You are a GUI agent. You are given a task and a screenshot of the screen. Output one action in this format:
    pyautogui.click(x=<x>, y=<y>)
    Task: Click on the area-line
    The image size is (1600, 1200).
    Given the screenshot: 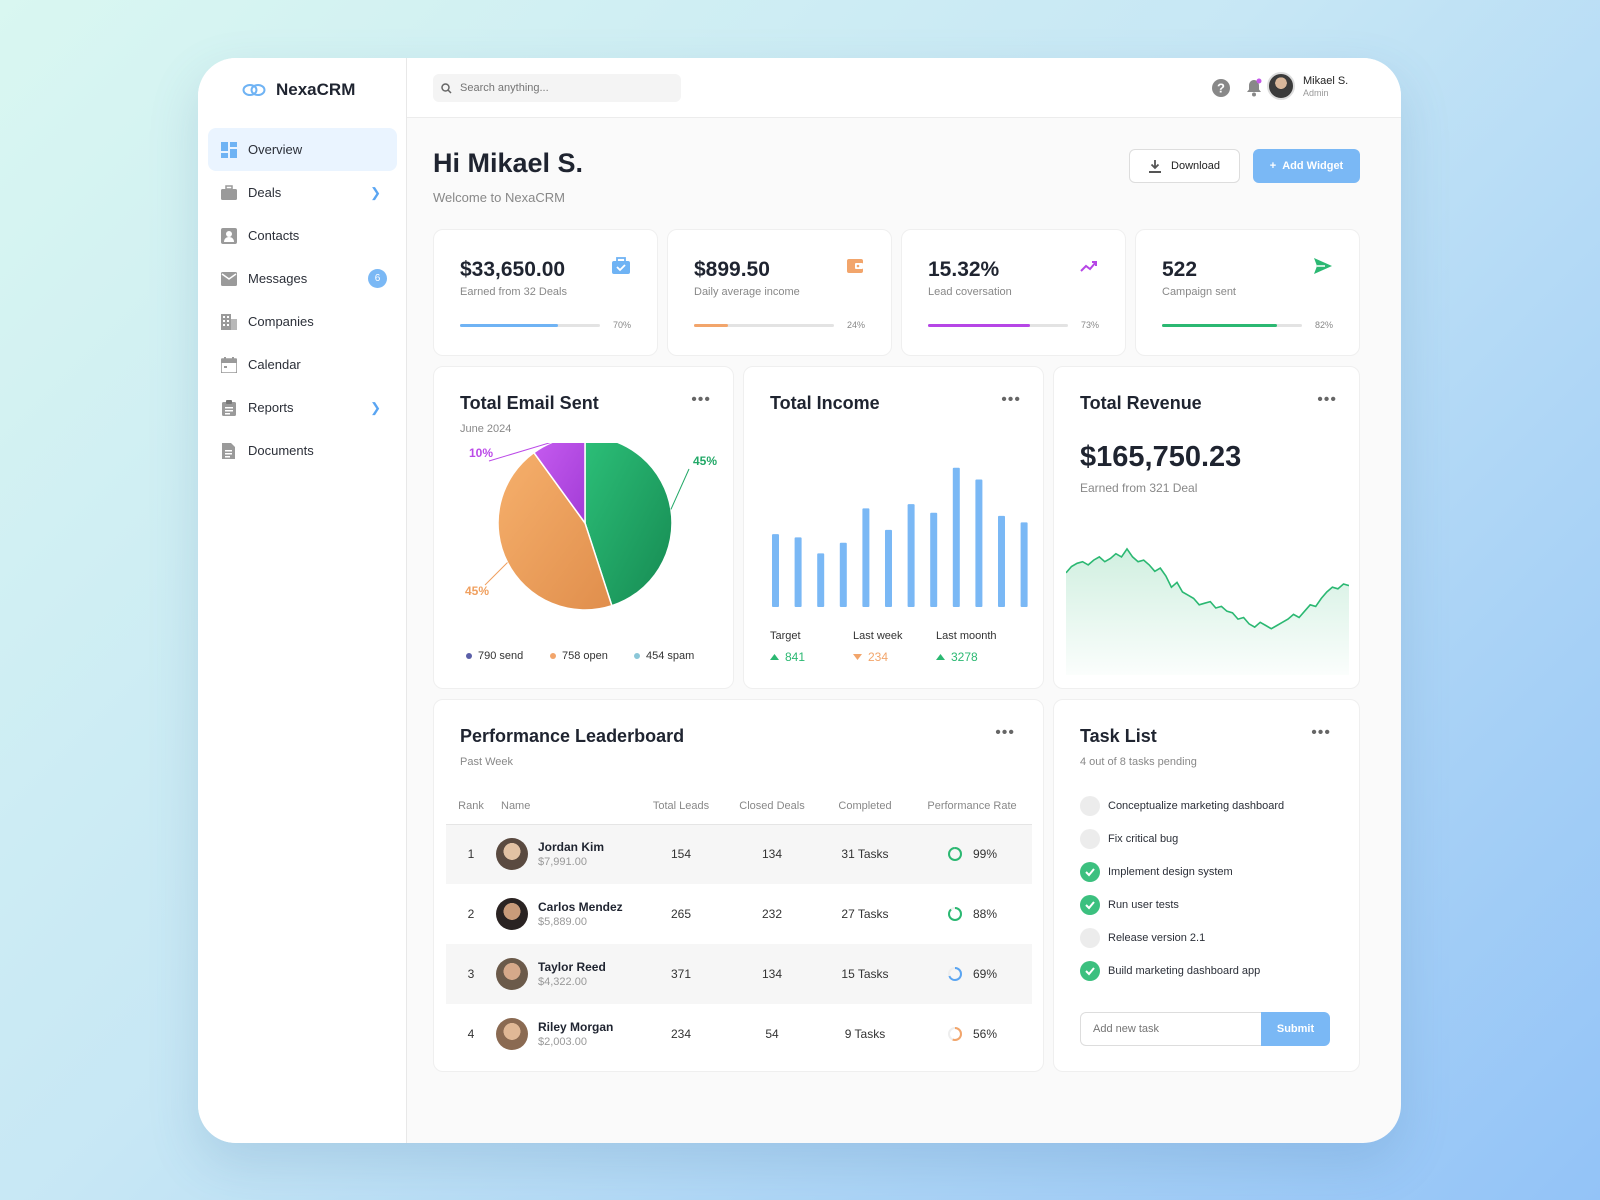 What is the action you would take?
    pyautogui.click(x=1207, y=588)
    